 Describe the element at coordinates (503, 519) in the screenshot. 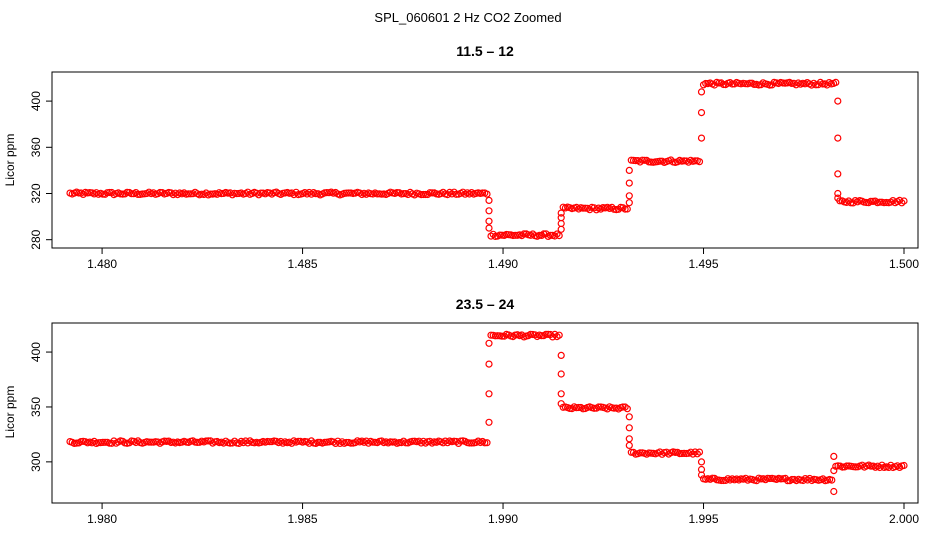

I see `x-tick-label: 1.990` at that location.